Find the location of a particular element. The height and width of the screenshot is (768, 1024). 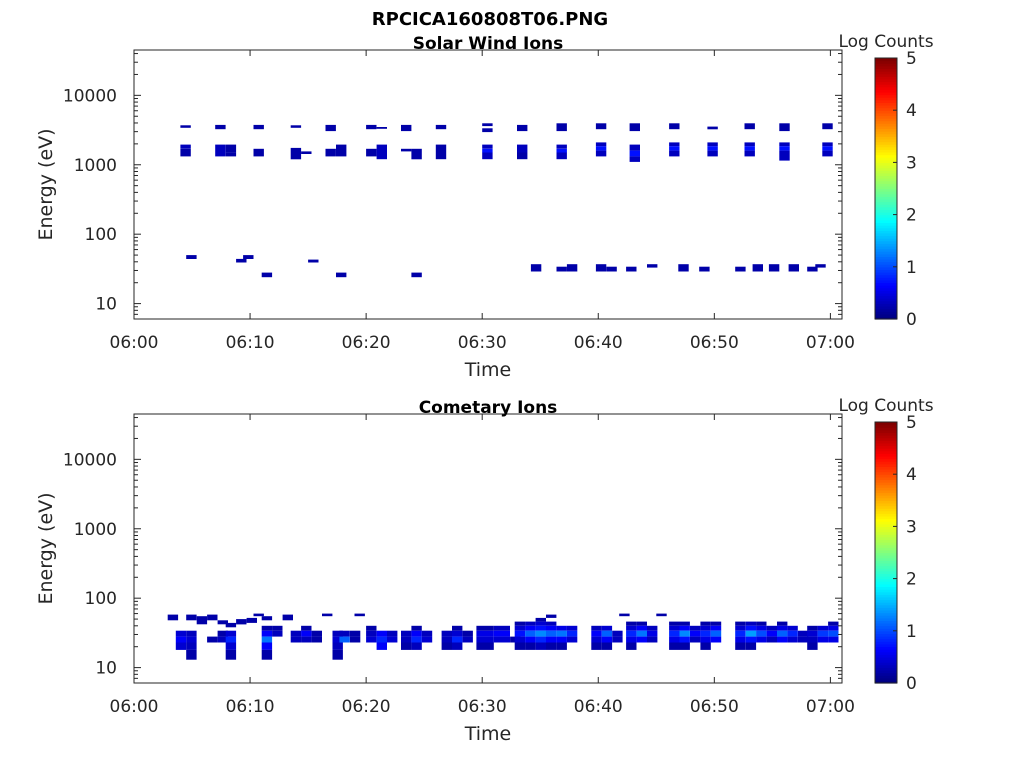

x-tick-label: 06:30 is located at coordinates (482, 343).